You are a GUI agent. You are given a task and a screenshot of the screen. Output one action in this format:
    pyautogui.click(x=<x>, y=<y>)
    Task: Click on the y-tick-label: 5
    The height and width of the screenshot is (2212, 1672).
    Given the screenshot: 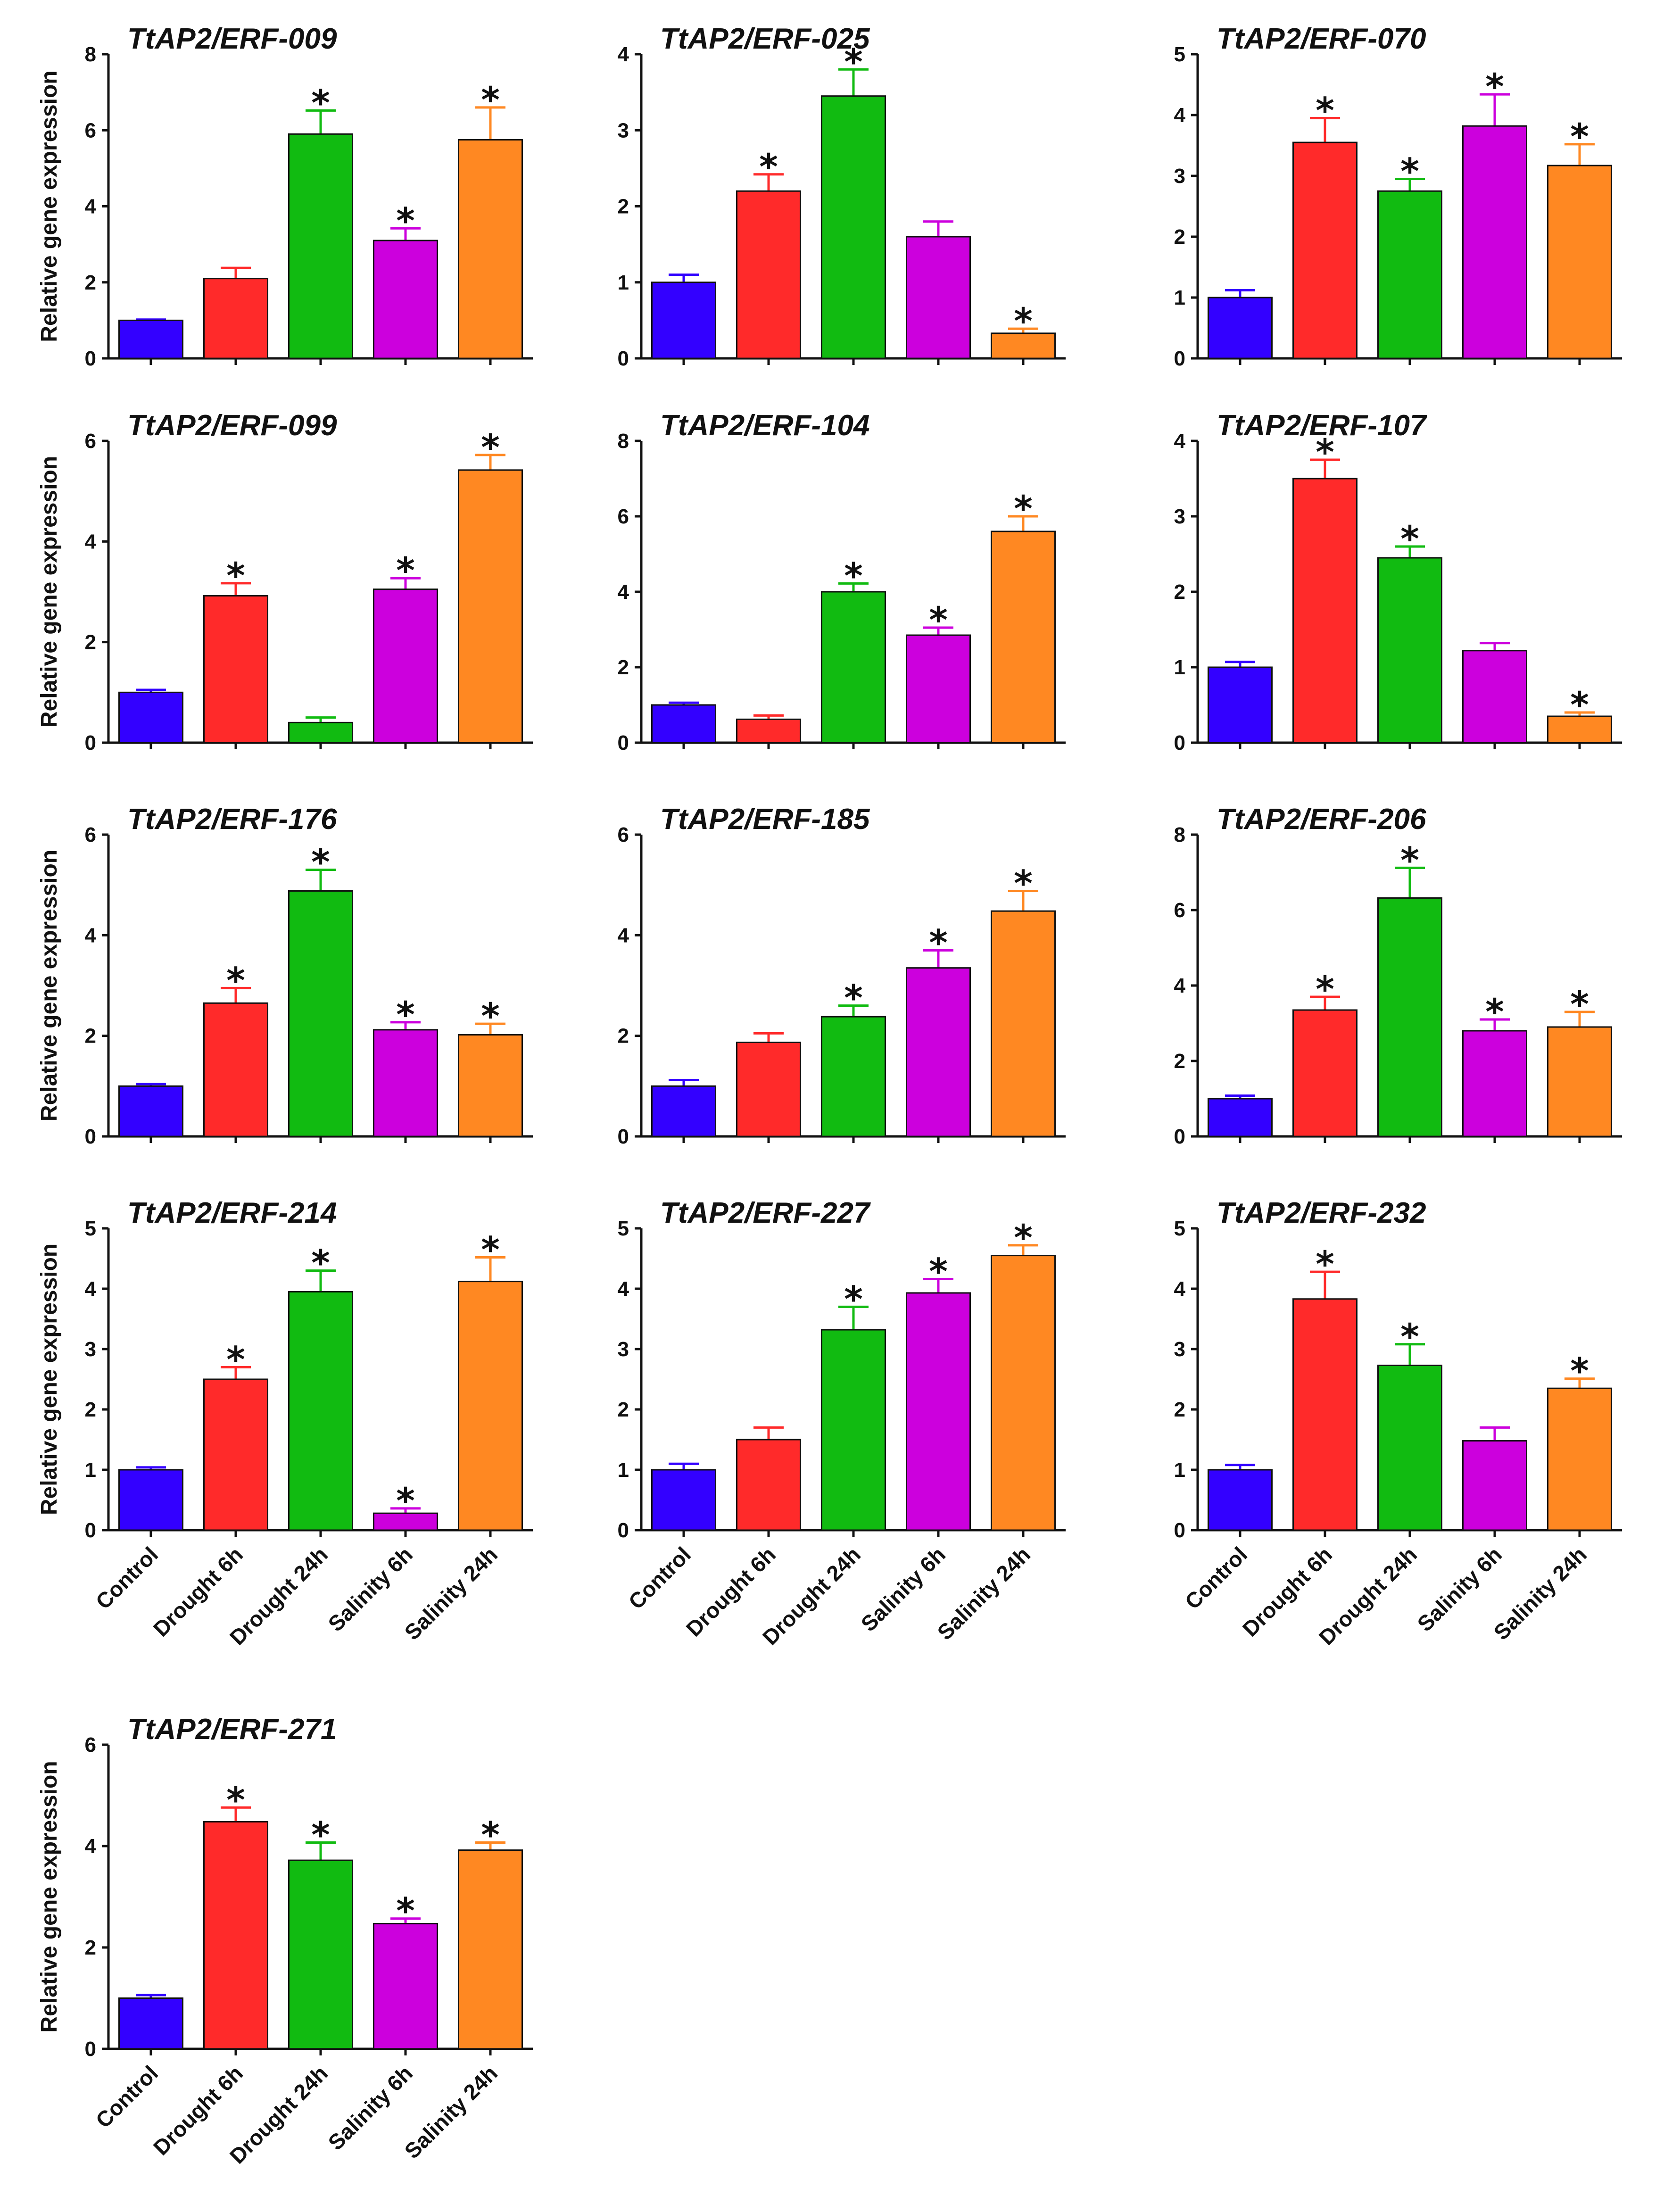 What is the action you would take?
    pyautogui.click(x=90, y=1228)
    